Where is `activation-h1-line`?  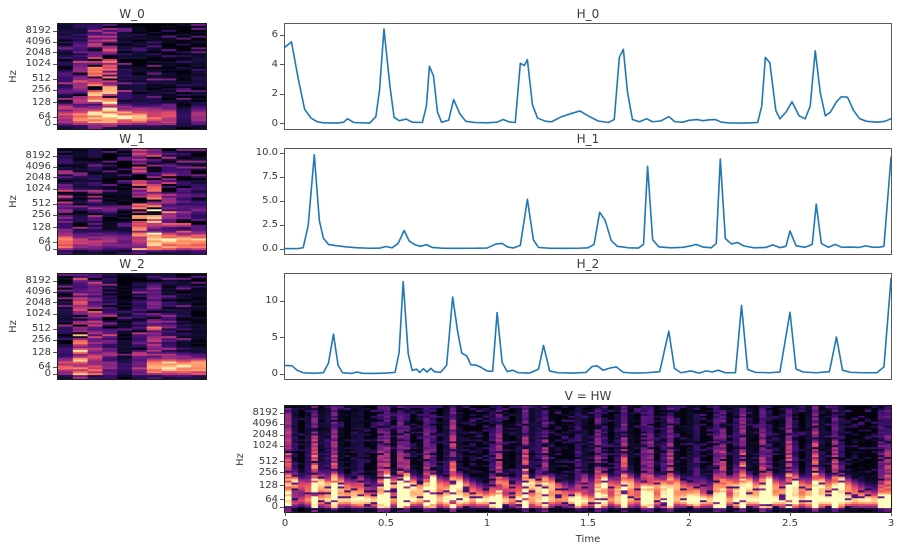
activation-h1-line is located at coordinates (588, 201).